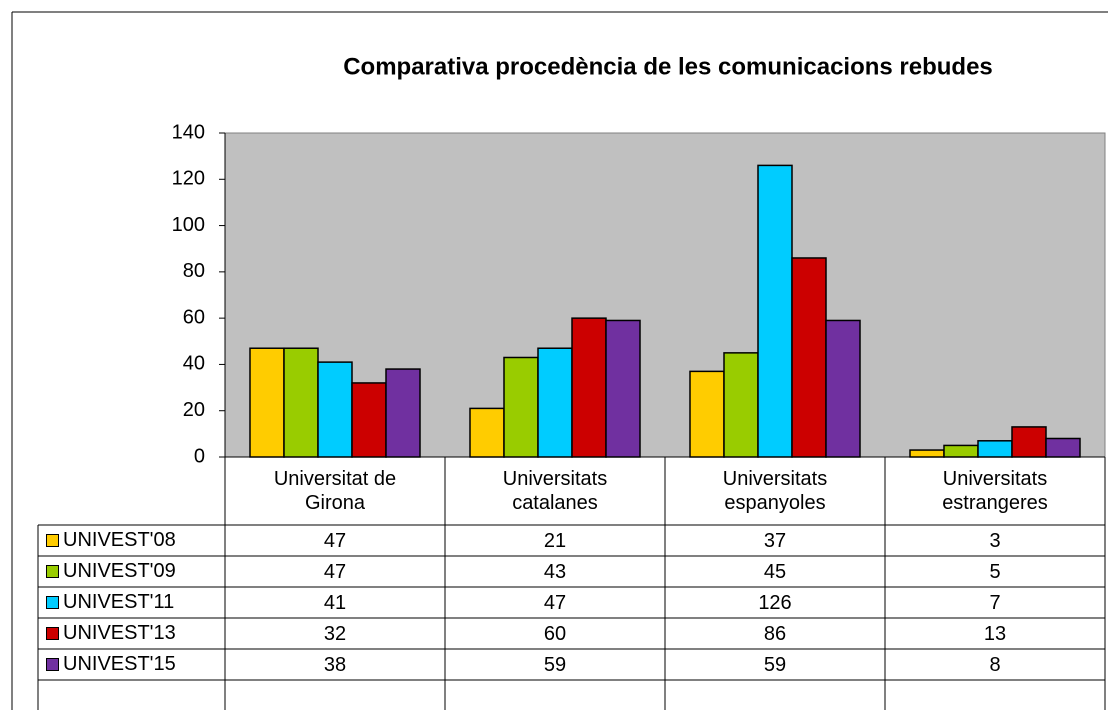 The width and height of the screenshot is (1108, 710). Describe the element at coordinates (995, 491) in the screenshot. I see `category-label: Universitats estrangeres` at that location.